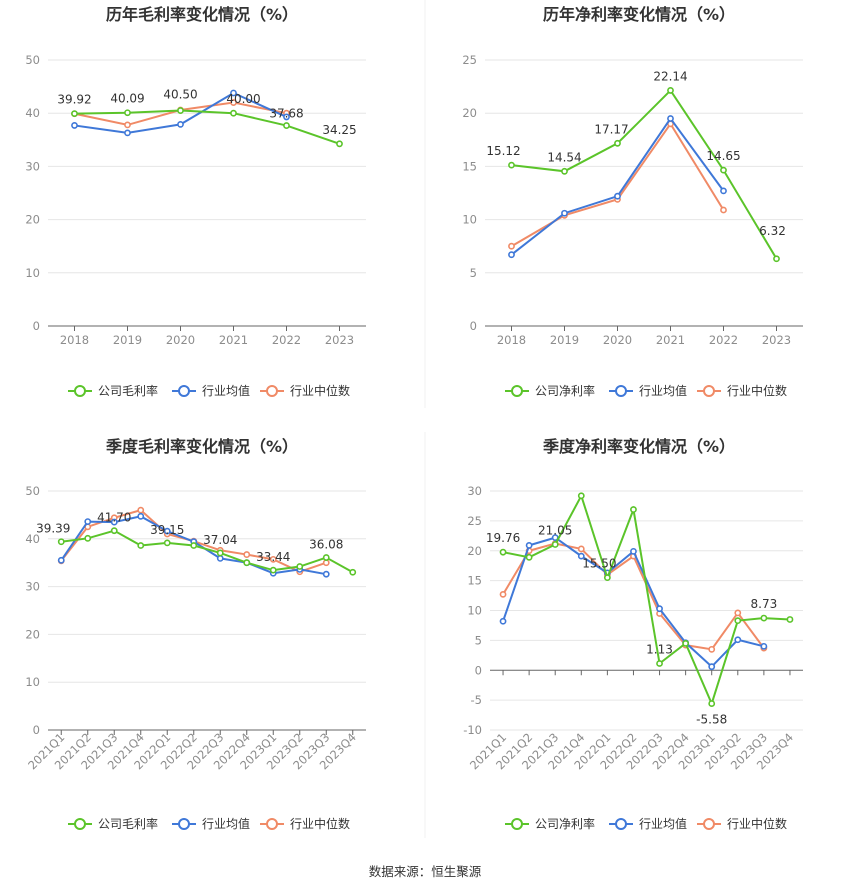 This screenshot has width=850, height=891. I want to click on x-tick-label: 2021, so click(670, 340).